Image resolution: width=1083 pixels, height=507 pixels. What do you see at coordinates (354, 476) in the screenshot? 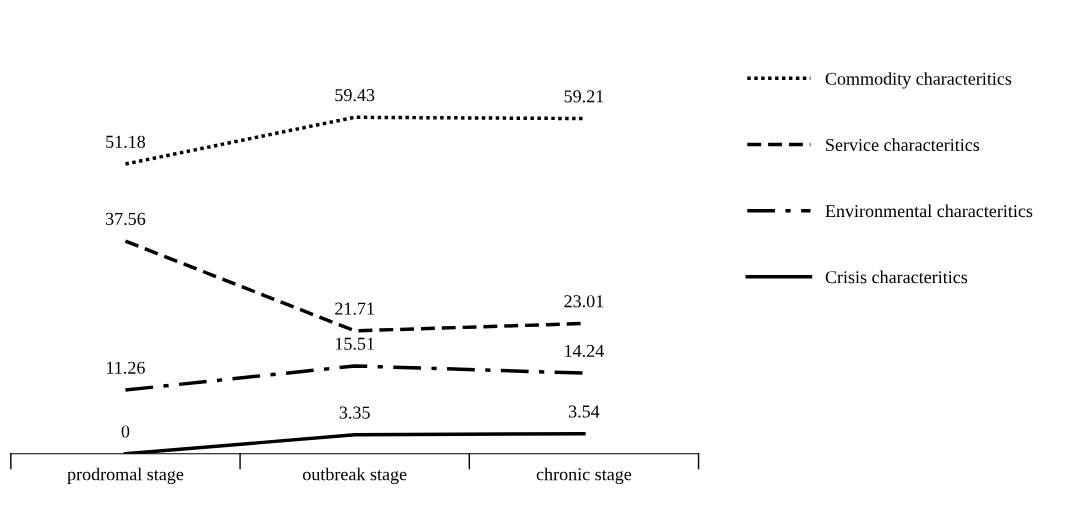
I see `x-tick-label: outbreak stage` at bounding box center [354, 476].